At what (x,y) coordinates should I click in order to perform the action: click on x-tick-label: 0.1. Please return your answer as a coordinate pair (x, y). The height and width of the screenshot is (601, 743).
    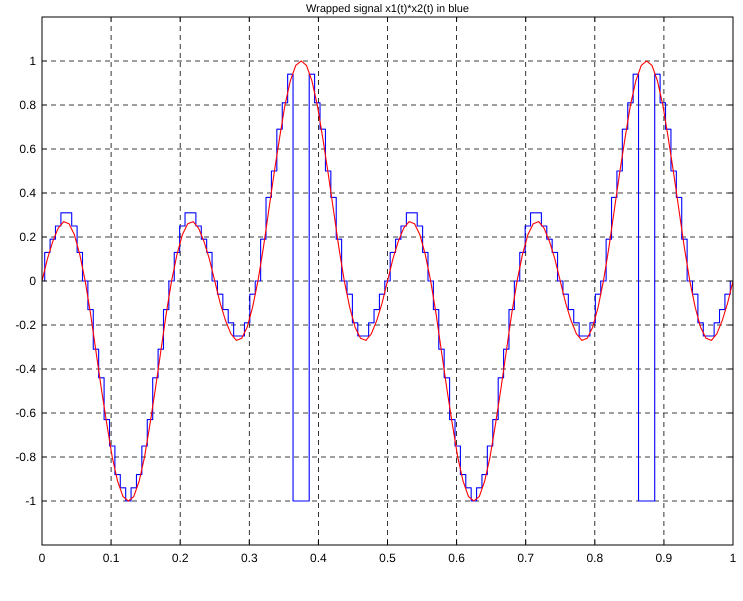
    Looking at the image, I should click on (111, 558).